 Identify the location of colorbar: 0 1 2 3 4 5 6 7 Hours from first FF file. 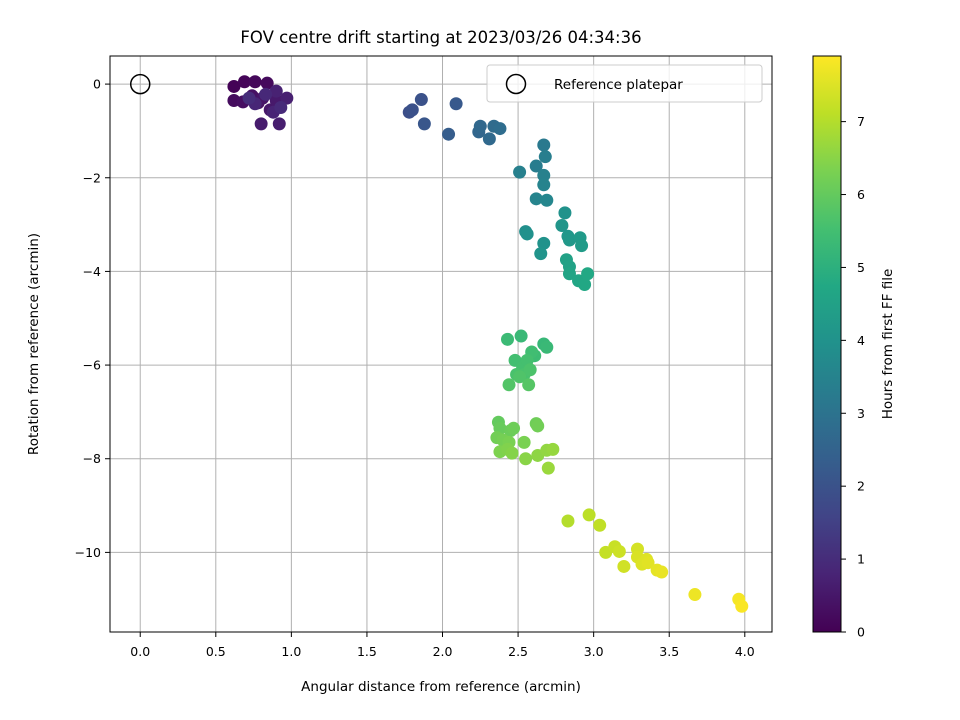
(854, 347).